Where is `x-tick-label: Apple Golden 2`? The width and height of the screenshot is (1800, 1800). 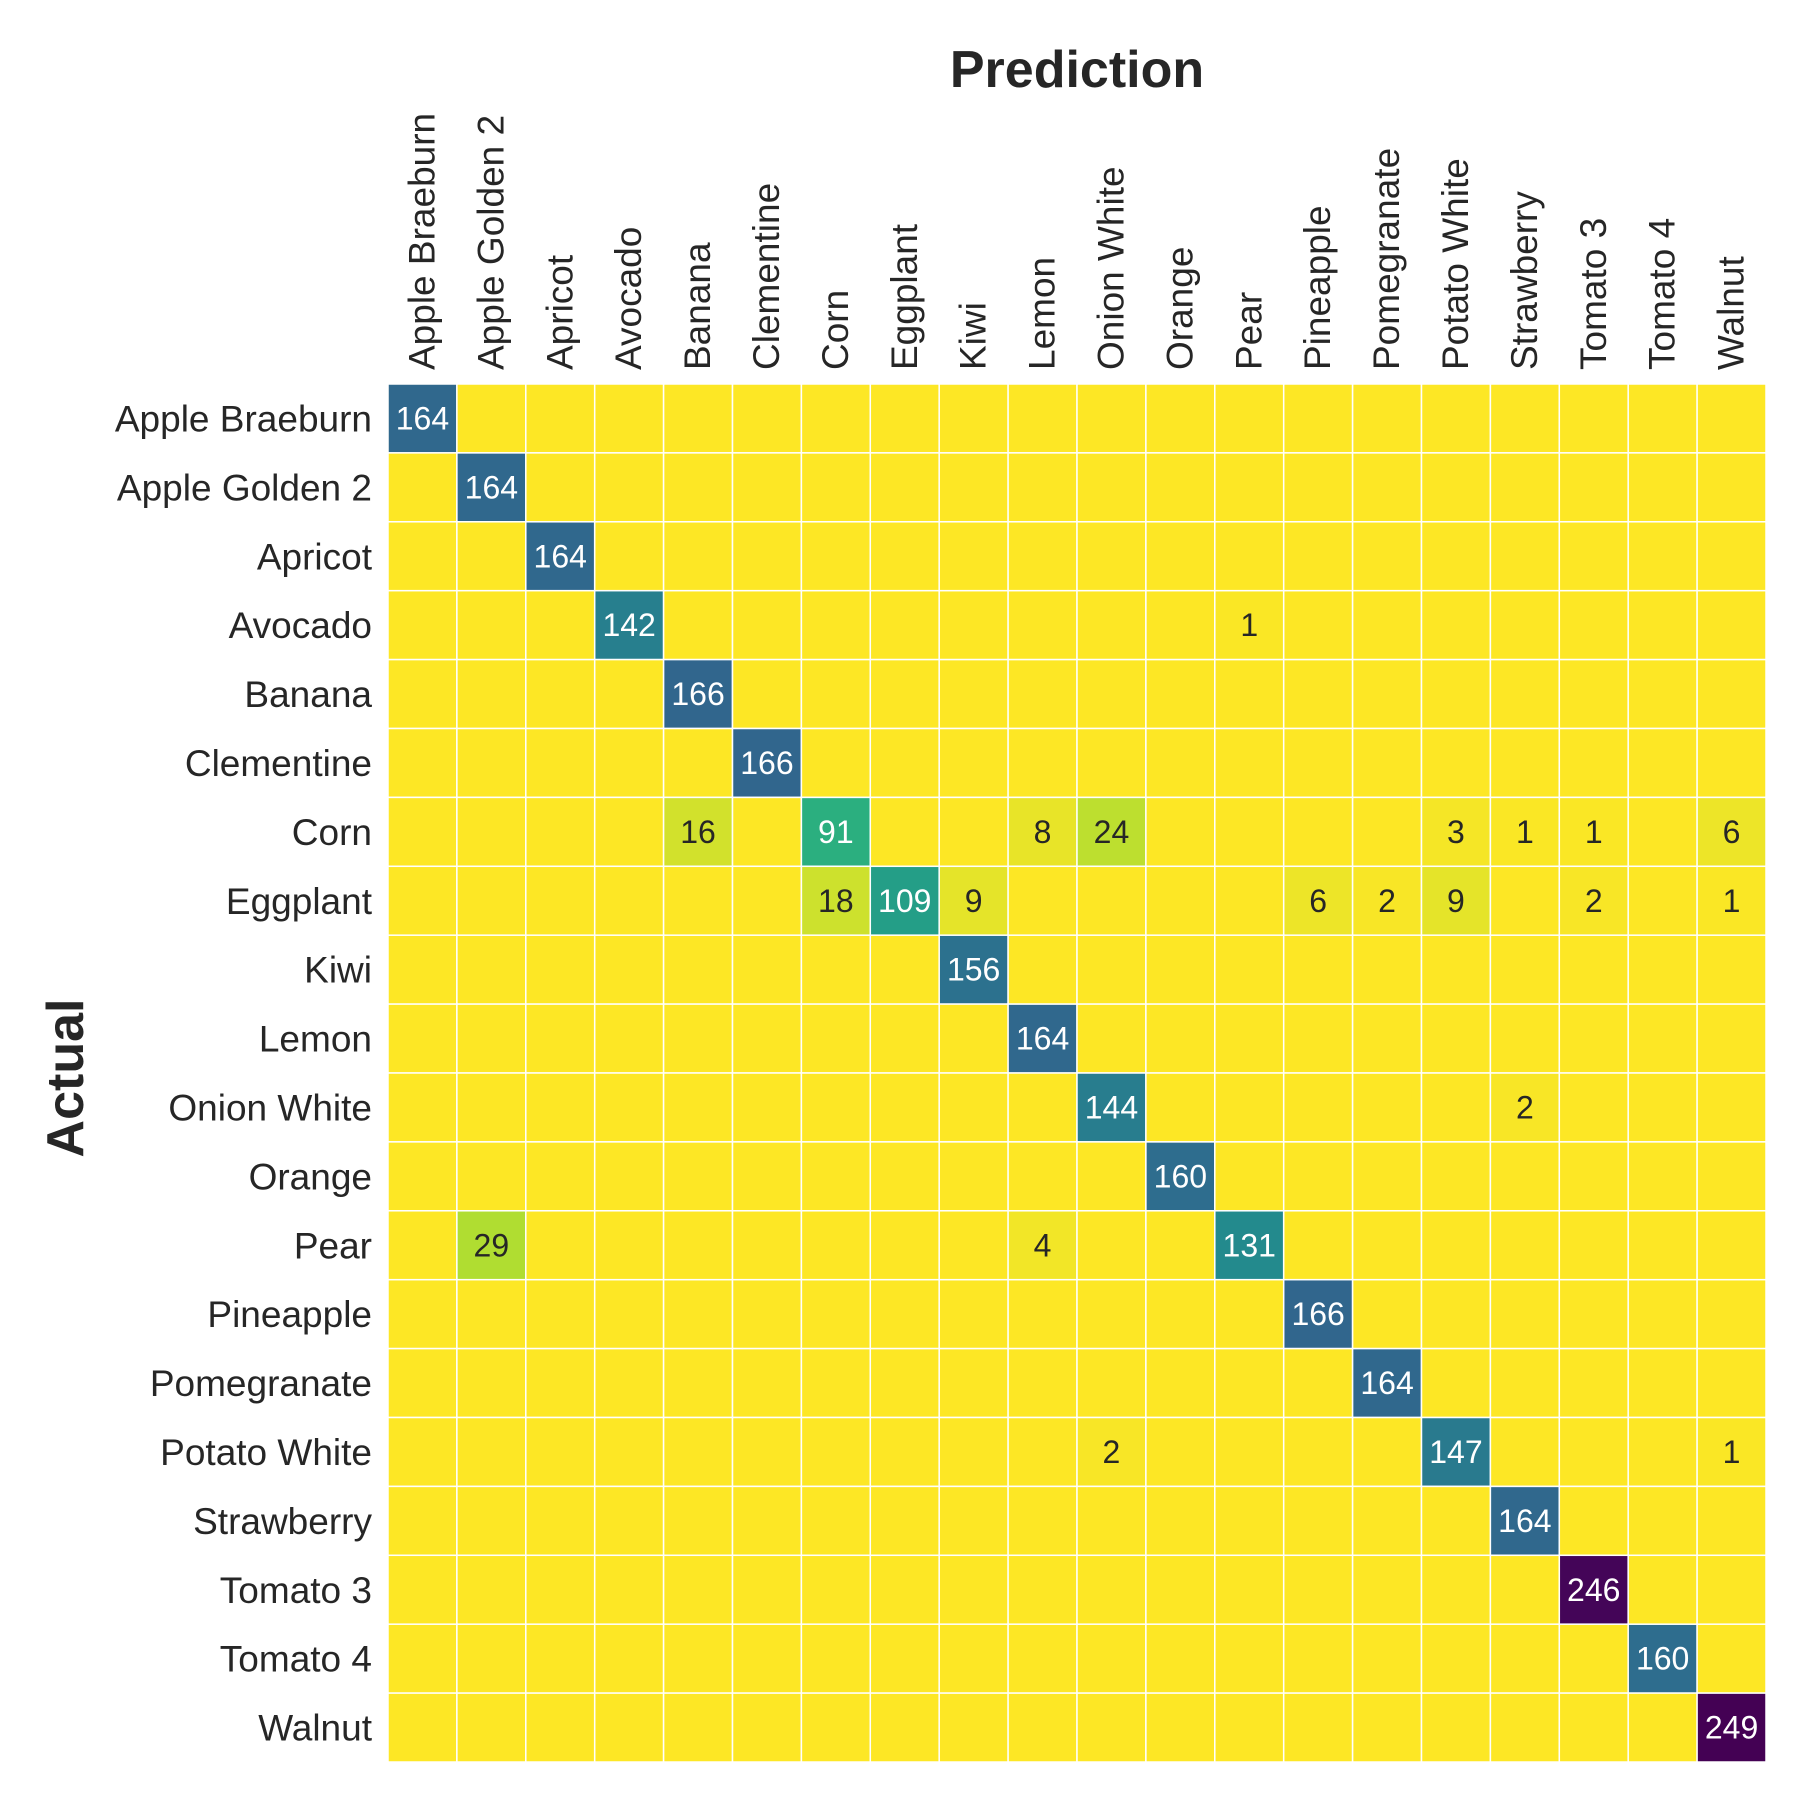 x-tick-label: Apple Golden 2 is located at coordinates (490, 242).